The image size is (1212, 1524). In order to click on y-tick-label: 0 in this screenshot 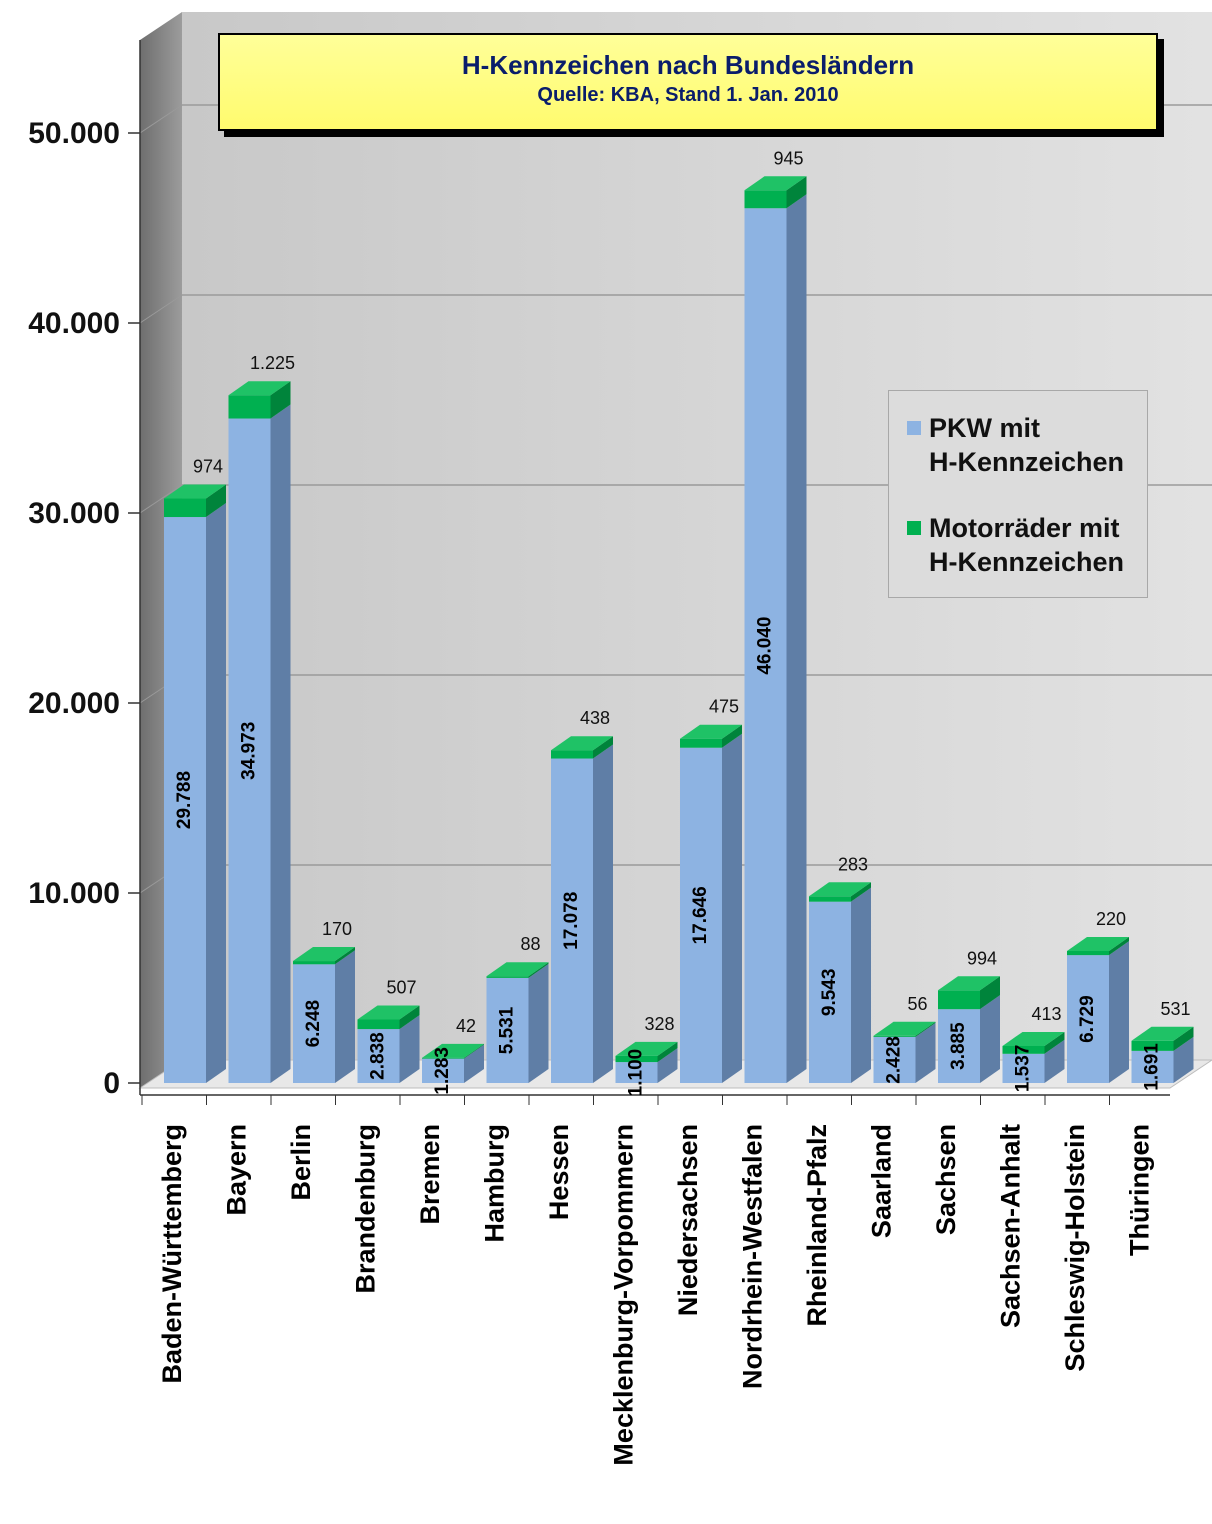, I will do `click(111, 1083)`.